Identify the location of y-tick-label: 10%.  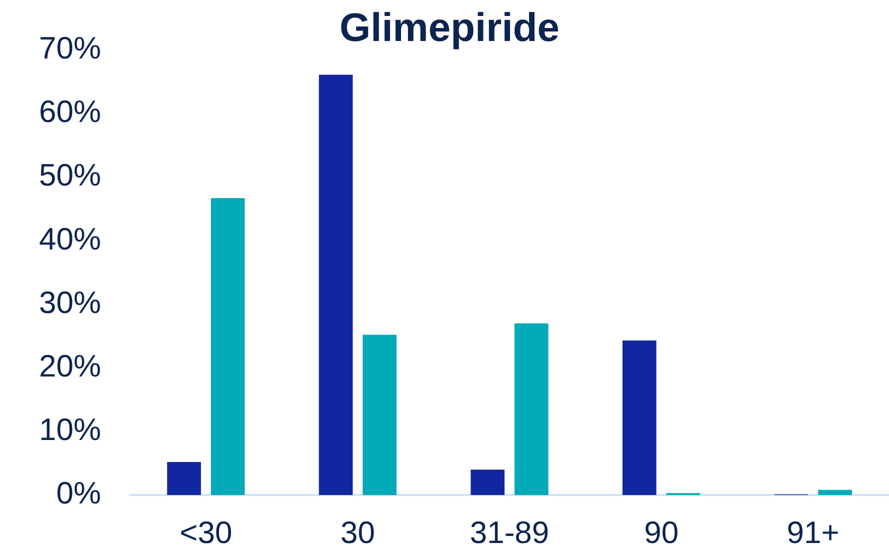
(70, 429).